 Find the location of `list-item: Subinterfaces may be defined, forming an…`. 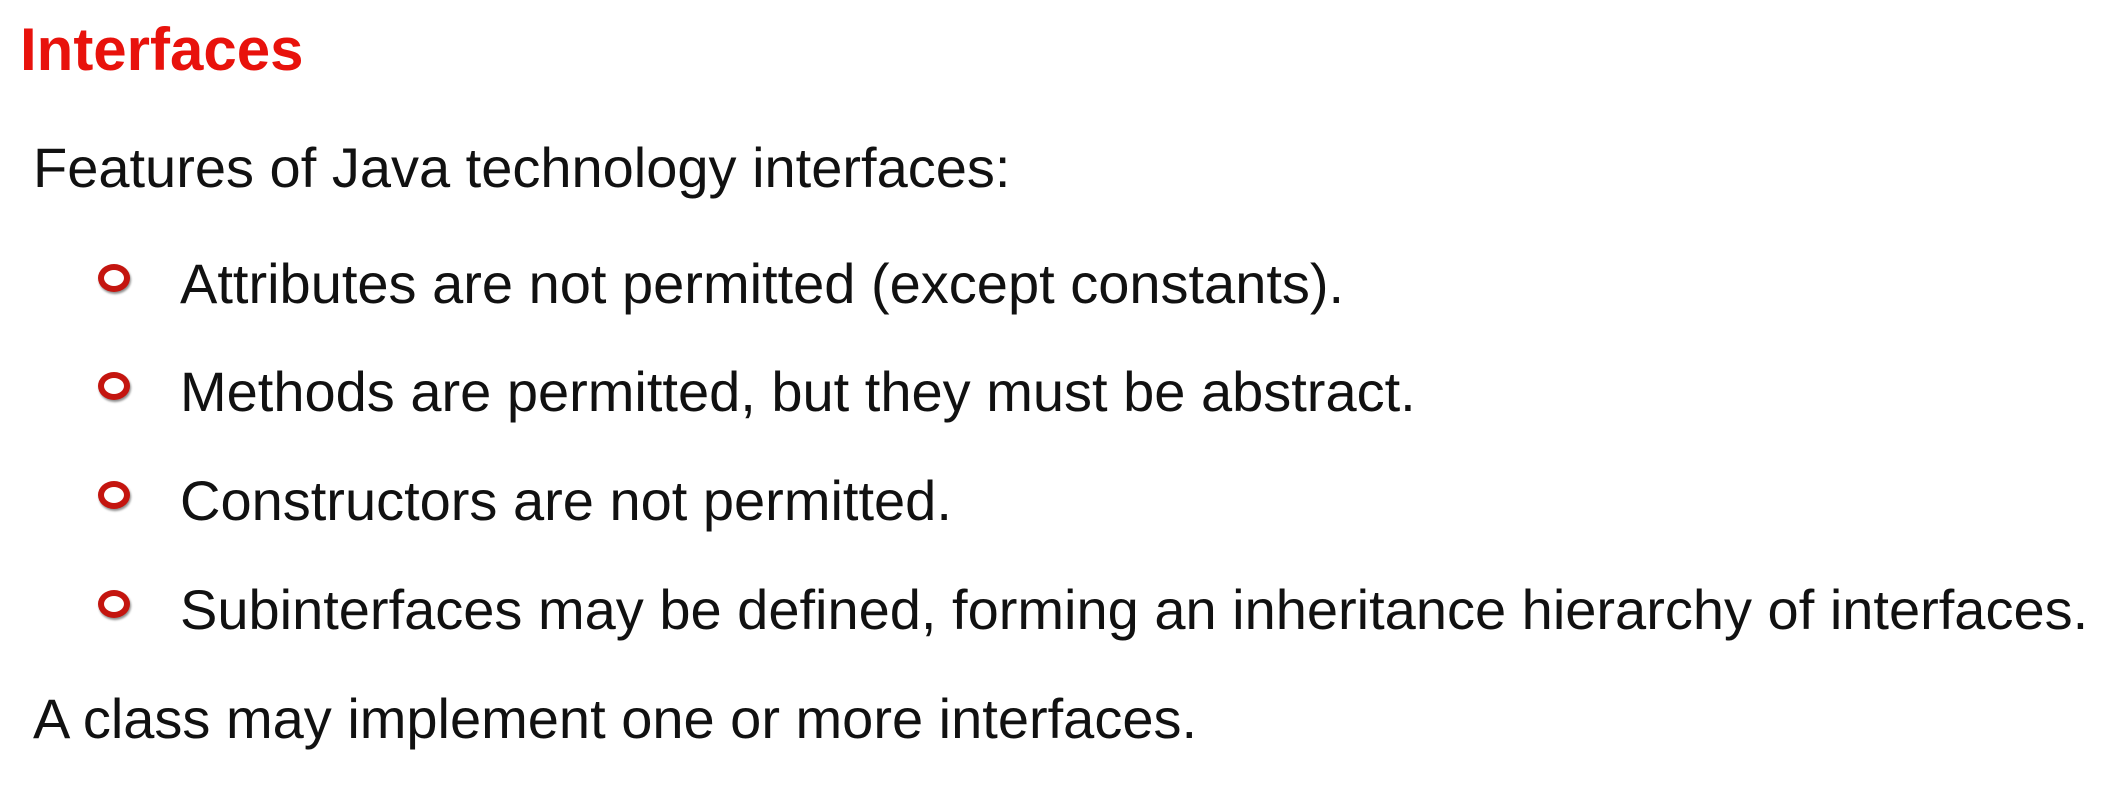

list-item: Subinterfaces may be defined, forming an… is located at coordinates (1056, 610).